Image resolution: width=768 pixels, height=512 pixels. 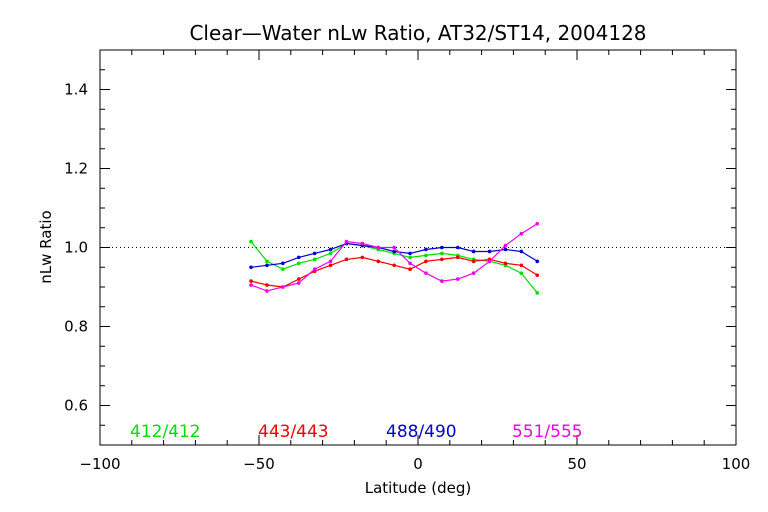 I want to click on y-tick-label: 0.8, so click(x=76, y=327).